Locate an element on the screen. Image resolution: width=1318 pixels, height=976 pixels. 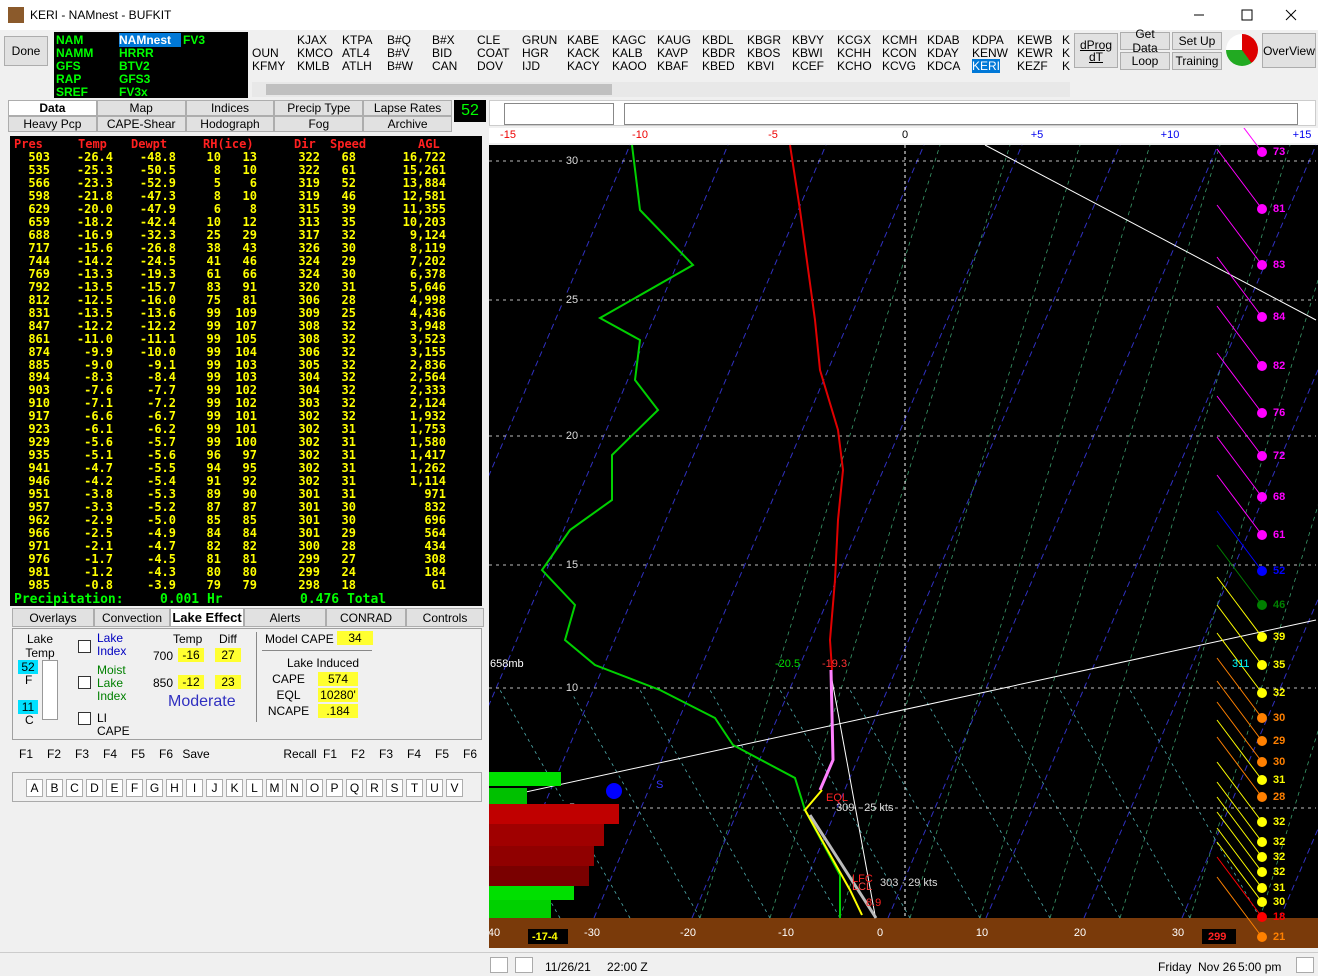
lower-tab: CONRAD is located at coordinates (366, 617).